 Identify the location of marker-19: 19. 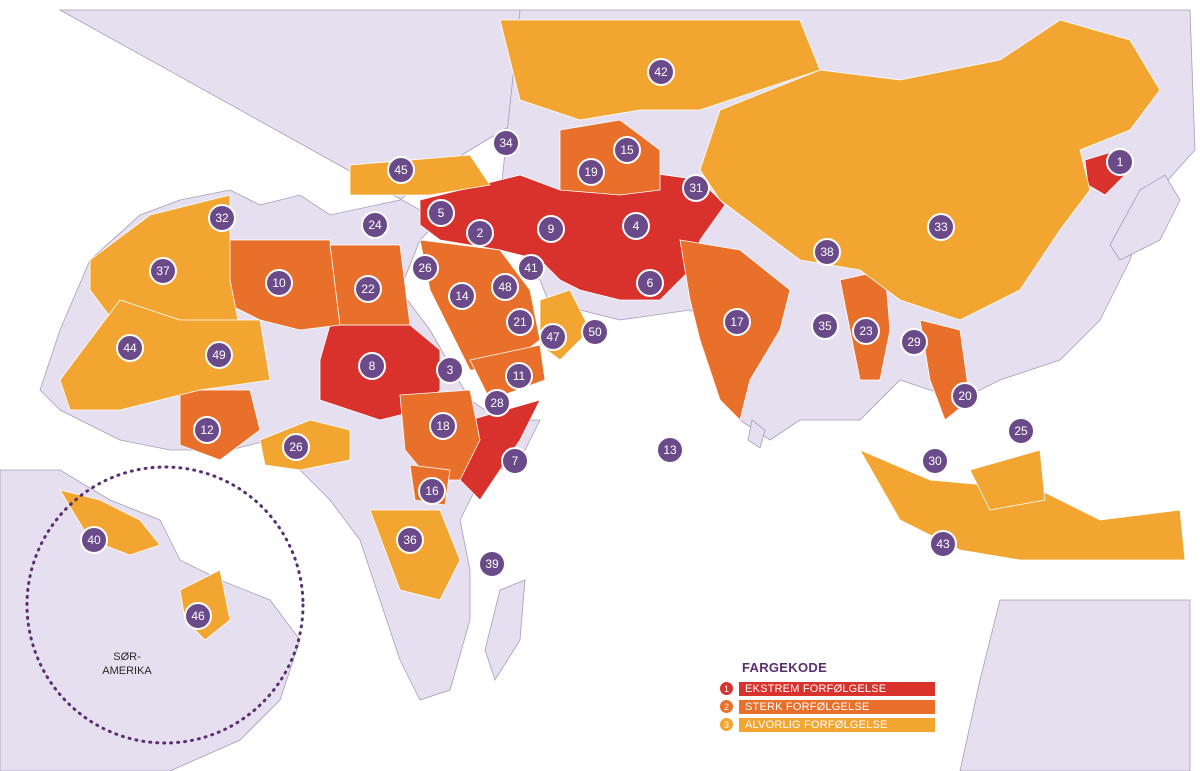
(591, 172).